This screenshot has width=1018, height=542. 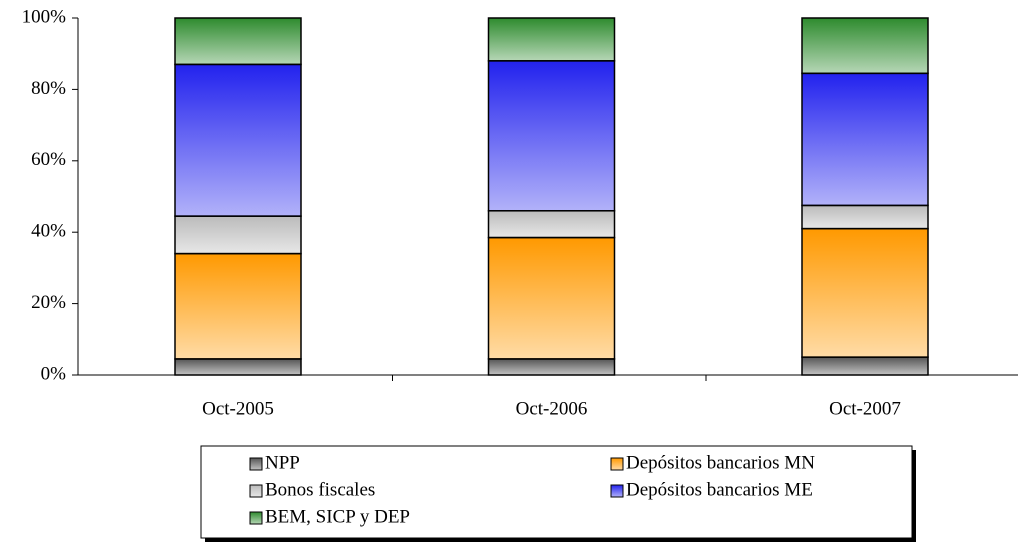 I want to click on y-tick-label: 40%, so click(x=48, y=231).